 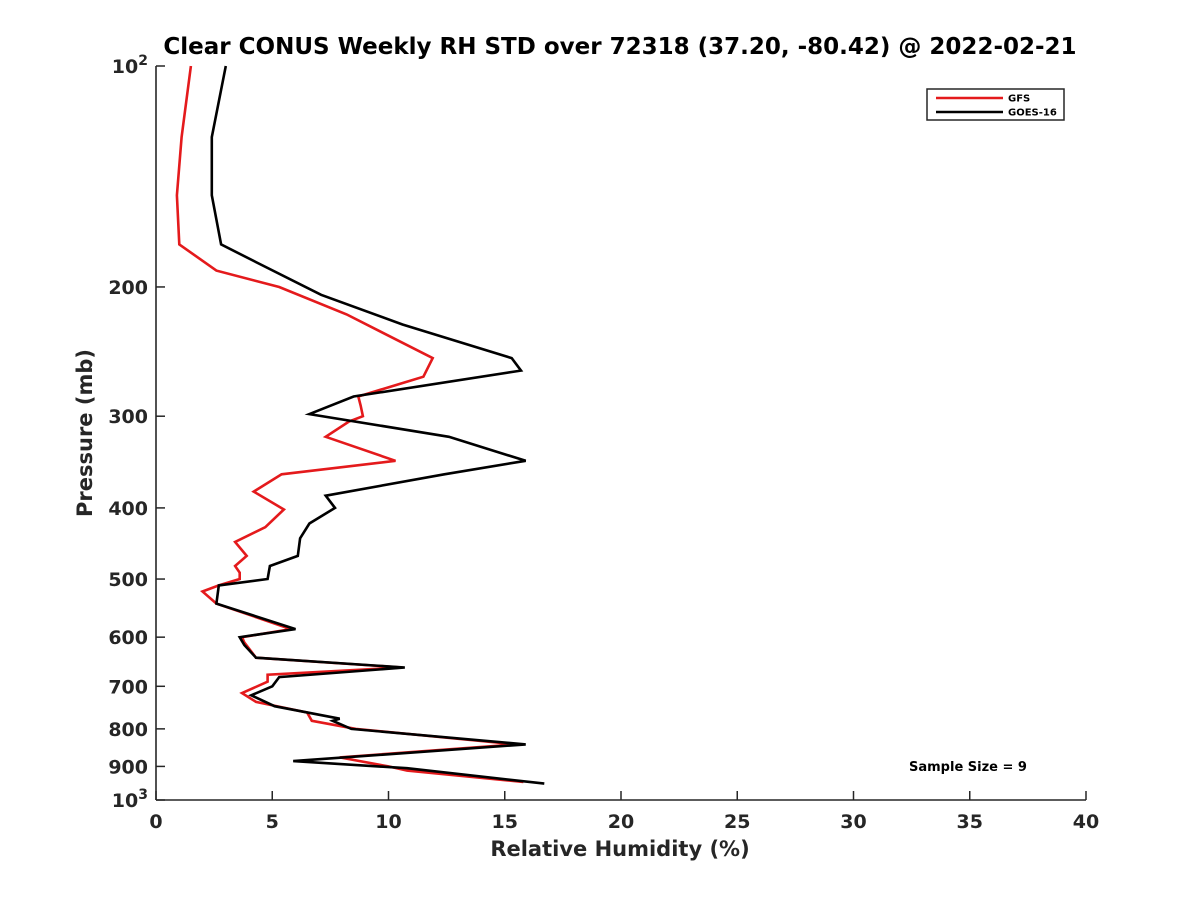 I want to click on x-tick-label: 15, so click(x=505, y=822).